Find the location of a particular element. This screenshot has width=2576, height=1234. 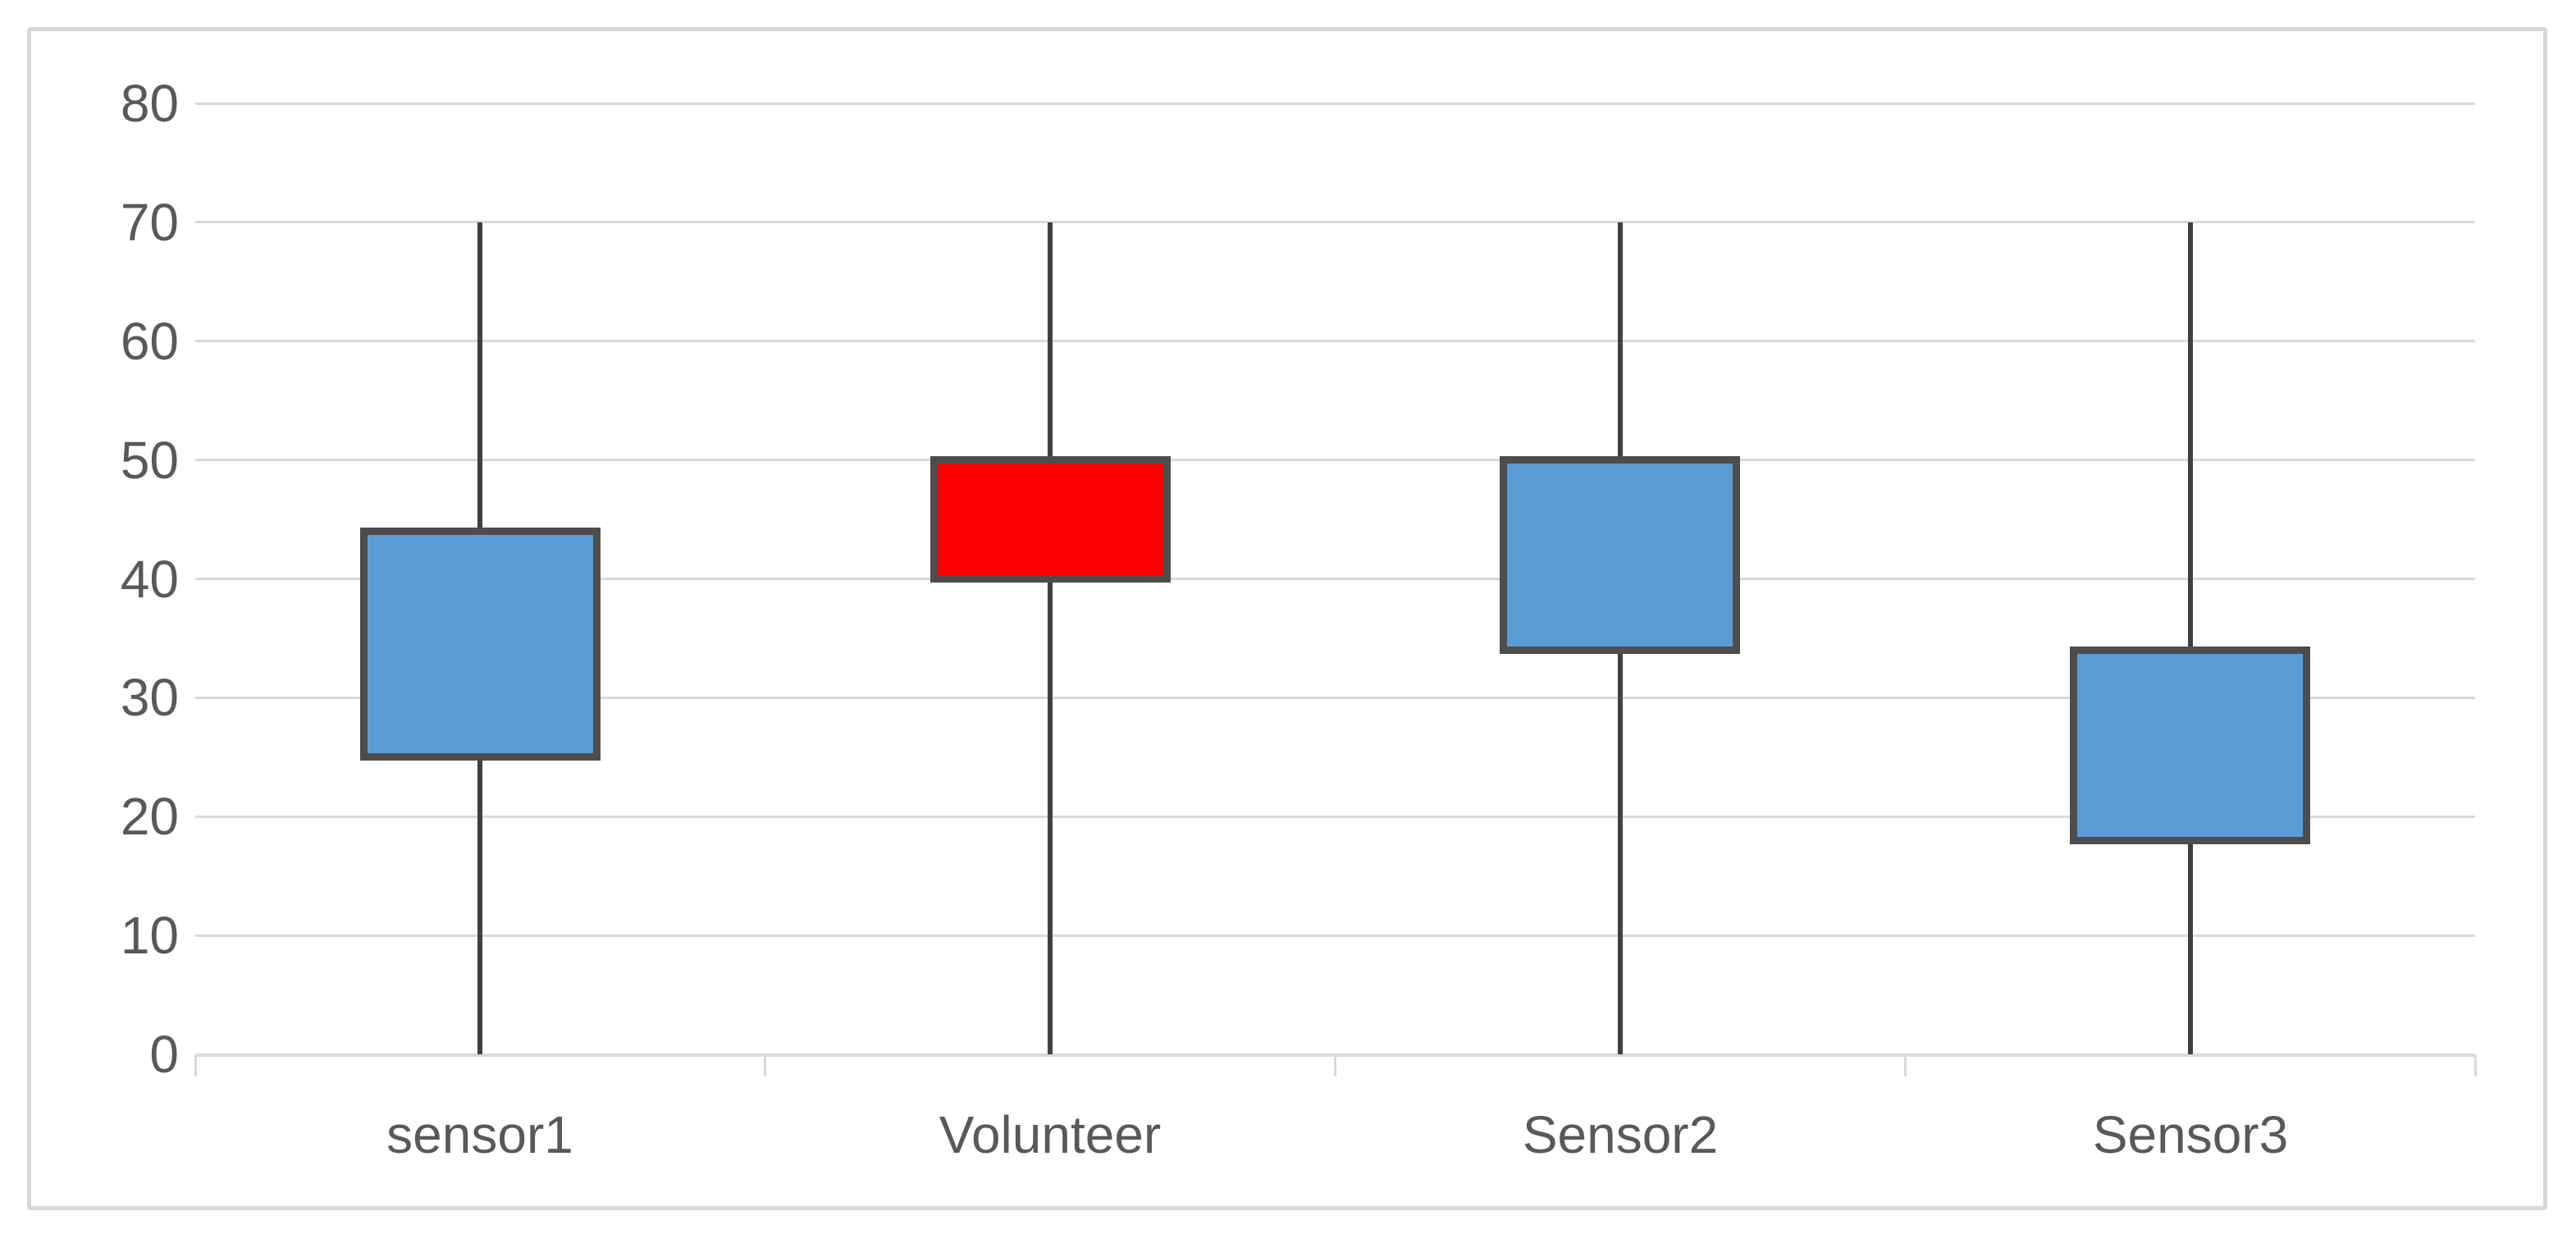

y-axis-label-70: 70 is located at coordinates (149, 222).